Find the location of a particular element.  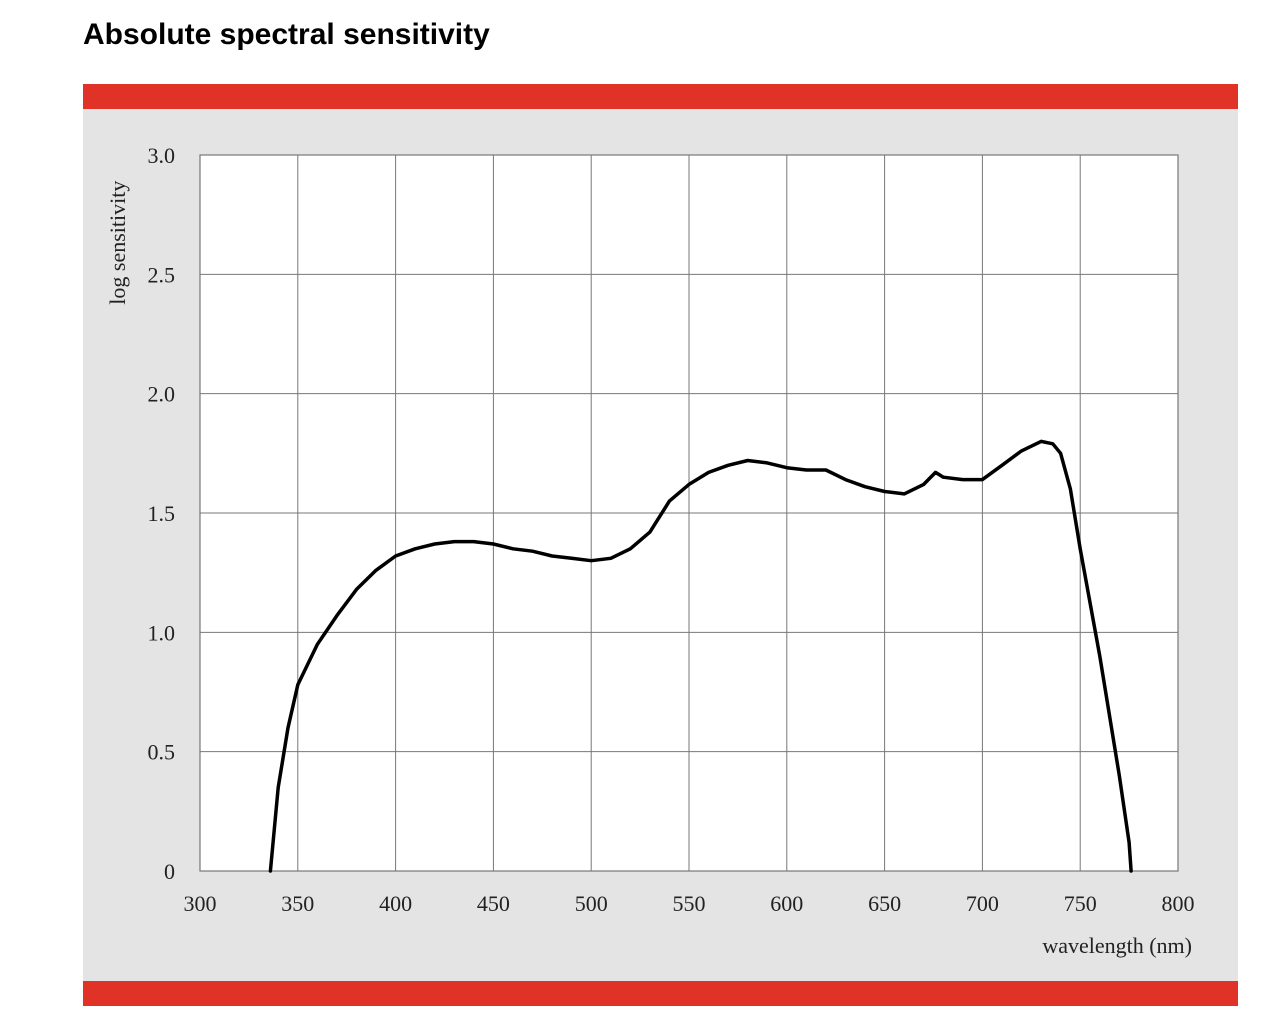

x-tick-label: 450 is located at coordinates (493, 903).